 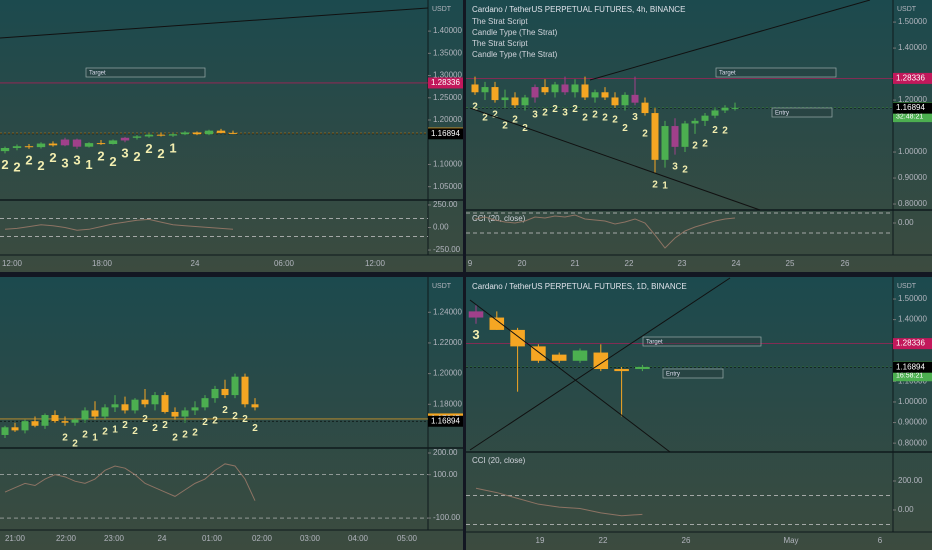 What do you see at coordinates (470, 263) in the screenshot?
I see `x-tick-label: 9` at bounding box center [470, 263].